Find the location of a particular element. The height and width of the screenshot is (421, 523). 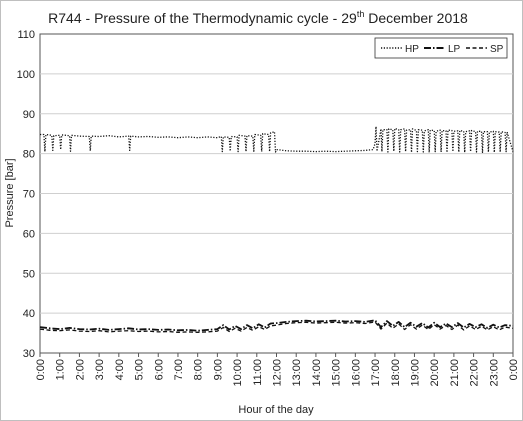

legend-hp-label: HP is located at coordinates (412, 49).